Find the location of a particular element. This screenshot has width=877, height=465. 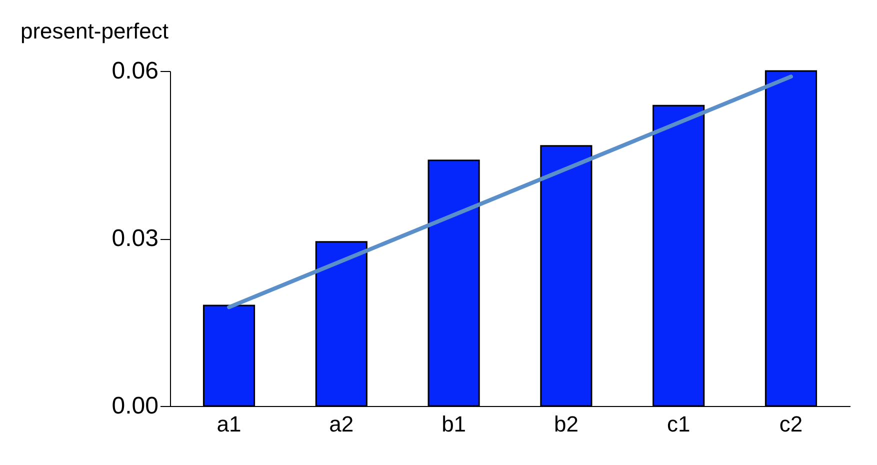

x-tick-label: a1 is located at coordinates (229, 424).